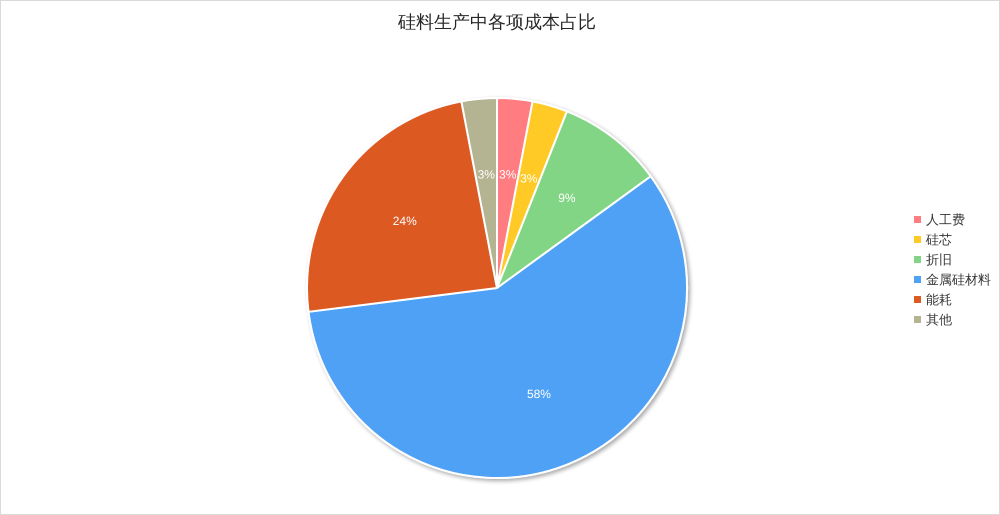 The image size is (1000, 515). What do you see at coordinates (938, 239) in the screenshot?
I see `legend-label: 硅芯` at bounding box center [938, 239].